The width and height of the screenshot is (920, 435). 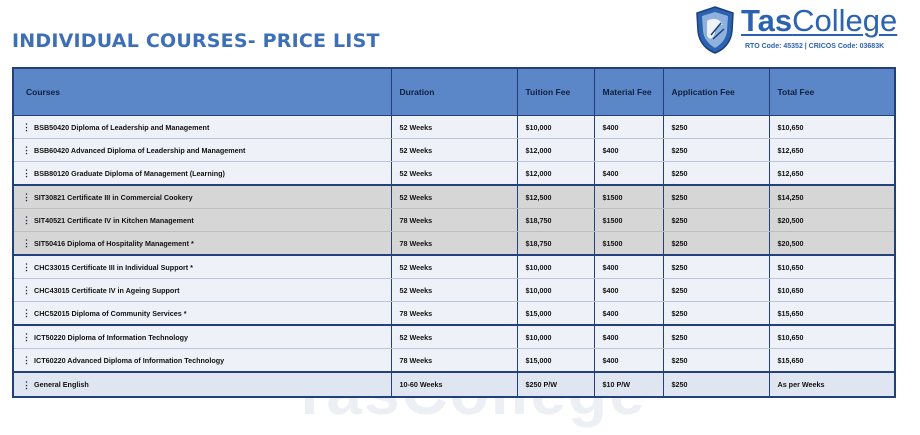 What do you see at coordinates (831, 383) in the screenshot?
I see `cell-total-fee: As per Weeks` at bounding box center [831, 383].